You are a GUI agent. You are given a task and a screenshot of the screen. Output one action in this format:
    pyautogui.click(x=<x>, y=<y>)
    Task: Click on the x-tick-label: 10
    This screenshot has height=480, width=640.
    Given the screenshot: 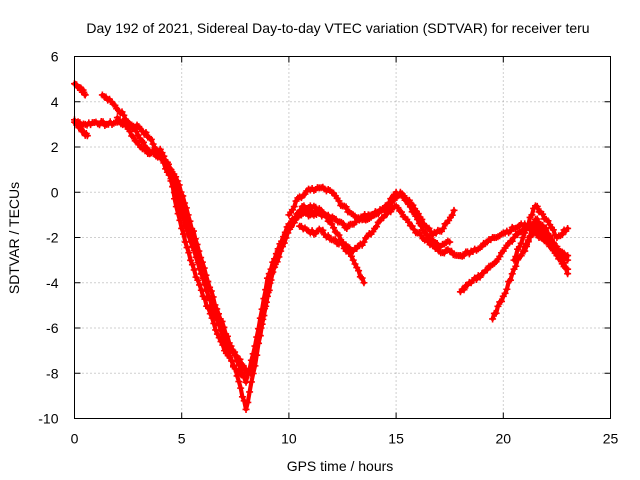 What is the action you would take?
    pyautogui.click(x=289, y=439)
    